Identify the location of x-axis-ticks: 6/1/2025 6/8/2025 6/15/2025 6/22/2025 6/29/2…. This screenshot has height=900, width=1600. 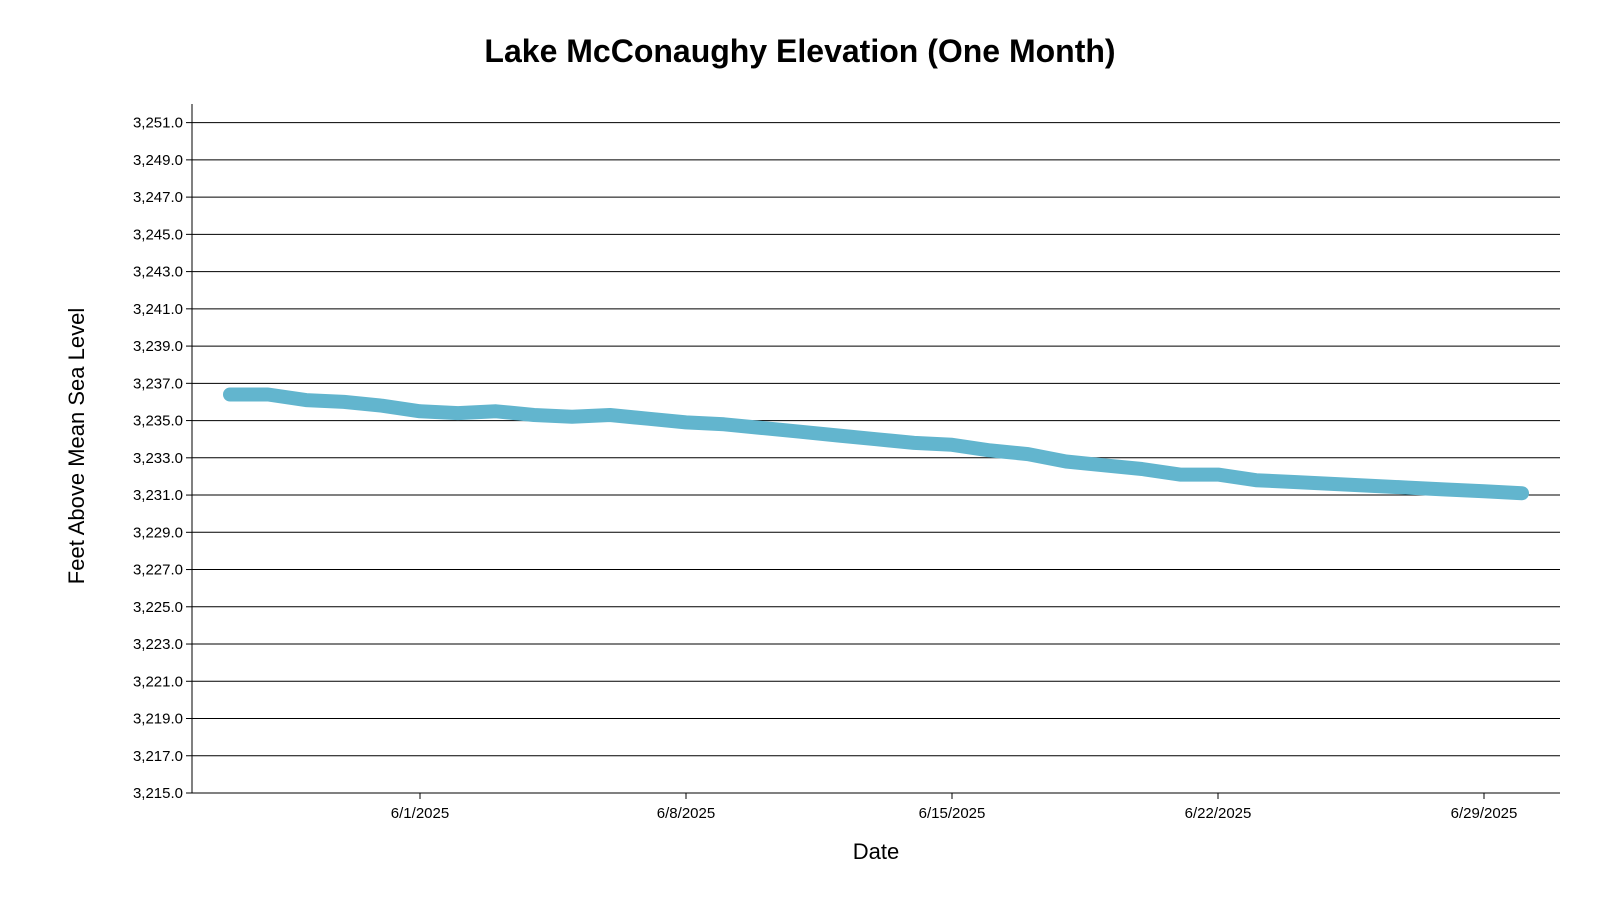
(954, 807).